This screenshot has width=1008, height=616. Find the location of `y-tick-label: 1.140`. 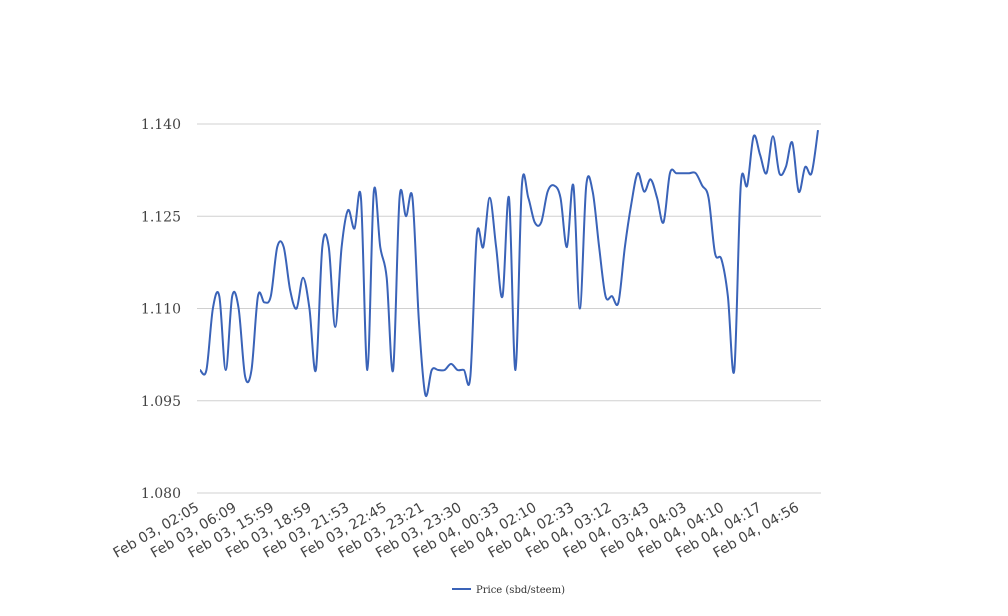

y-tick-label: 1.140 is located at coordinates (161, 125).